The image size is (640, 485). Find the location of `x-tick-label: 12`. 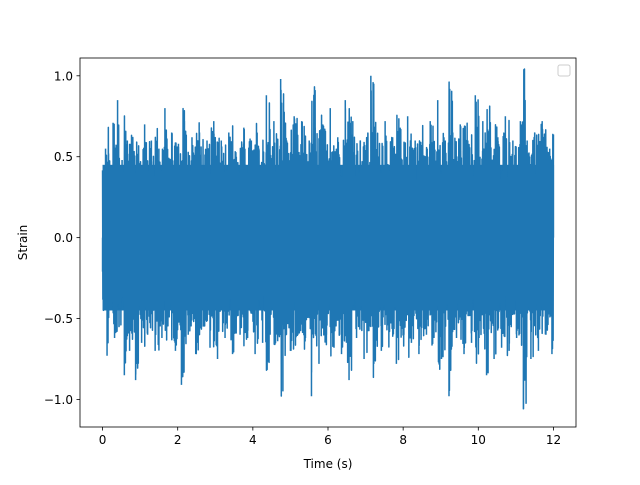

x-tick-label: 12 is located at coordinates (553, 440).